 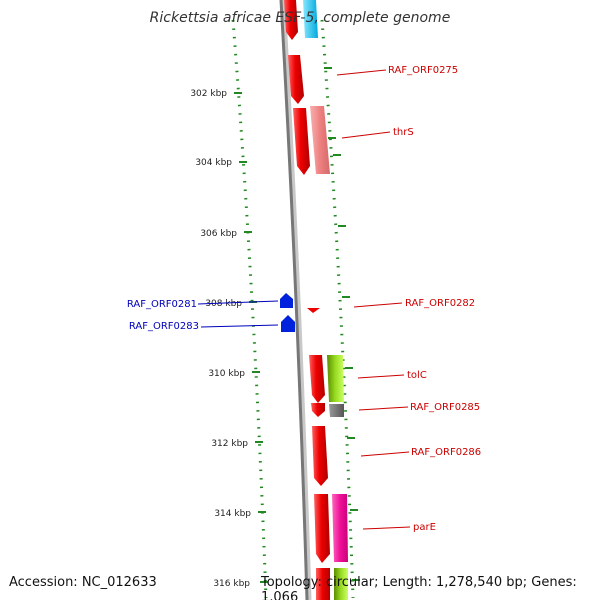 I want to click on tick-mark: 308 kbp, so click(x=231, y=304).